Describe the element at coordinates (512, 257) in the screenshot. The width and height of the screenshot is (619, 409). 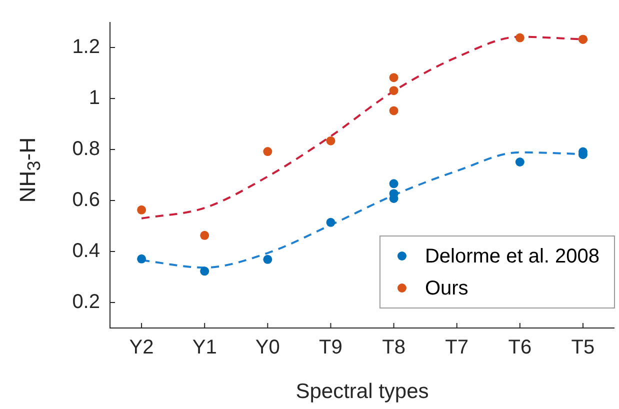
I see `legend-label: Delorme et al. 2008` at that location.